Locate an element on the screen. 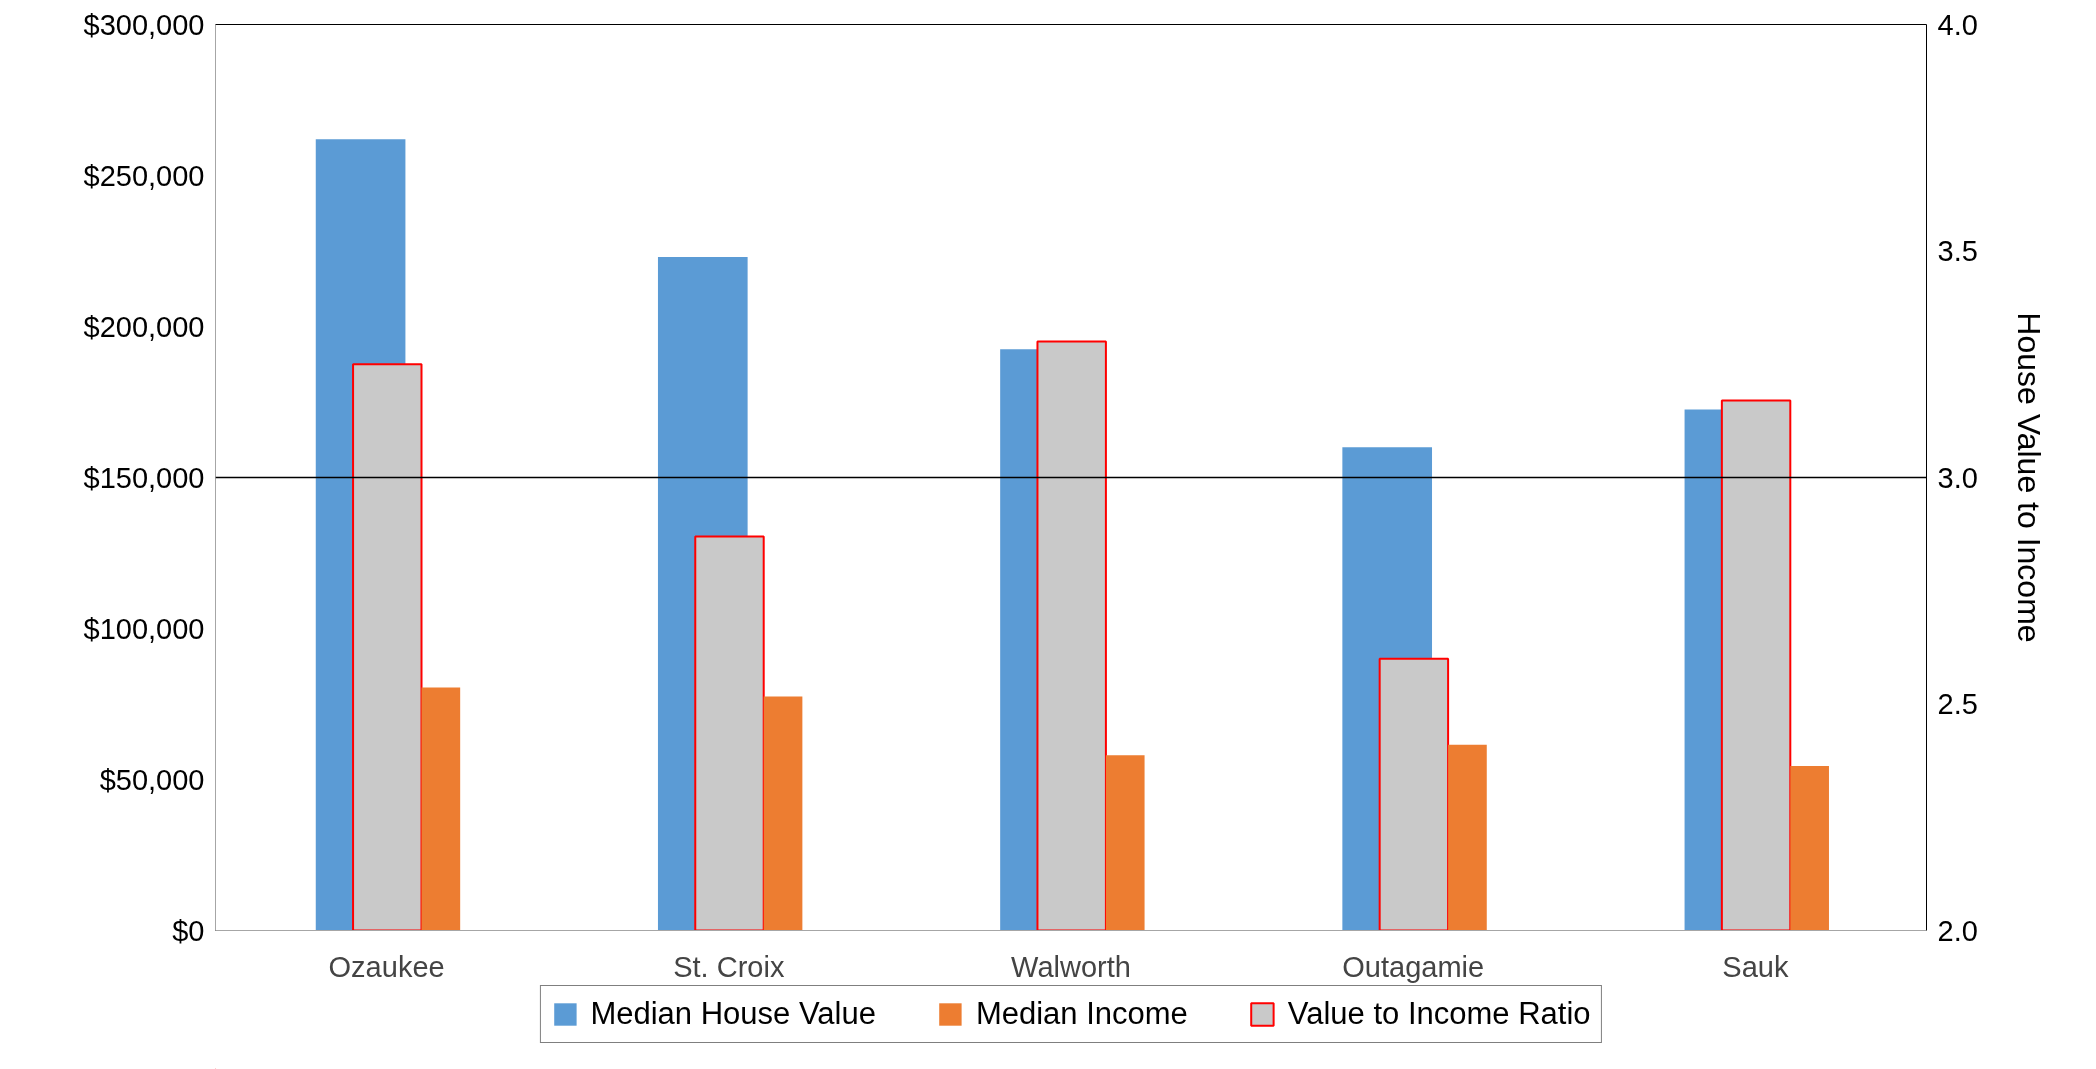  x-tick-label: Ozaukee is located at coordinates (386, 966).